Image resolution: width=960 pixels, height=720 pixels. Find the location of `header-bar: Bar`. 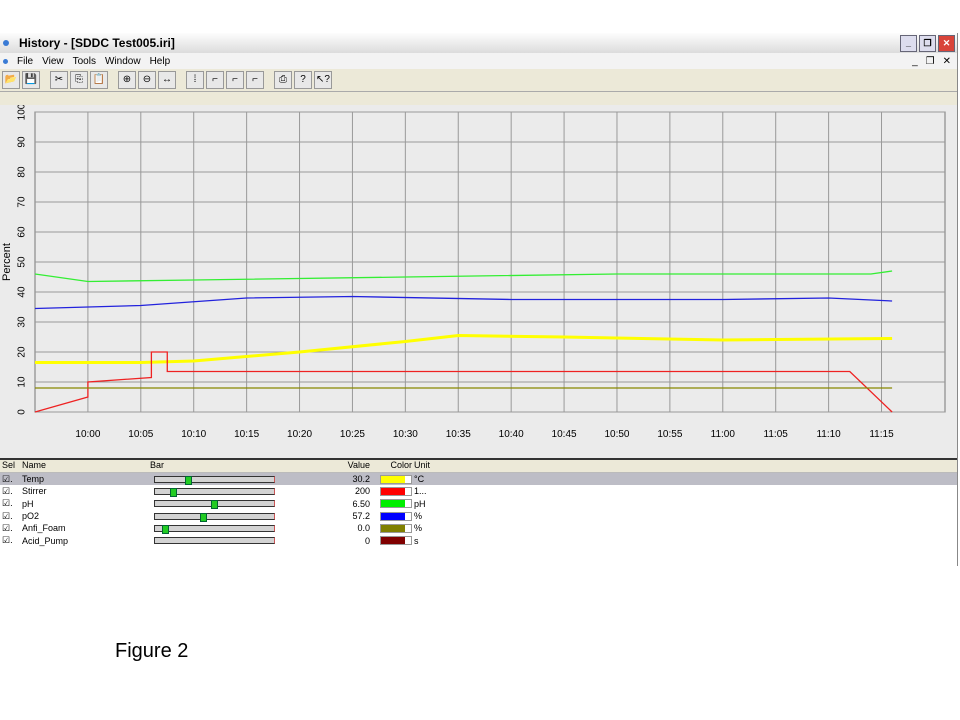

header-bar: Bar is located at coordinates (157, 465).